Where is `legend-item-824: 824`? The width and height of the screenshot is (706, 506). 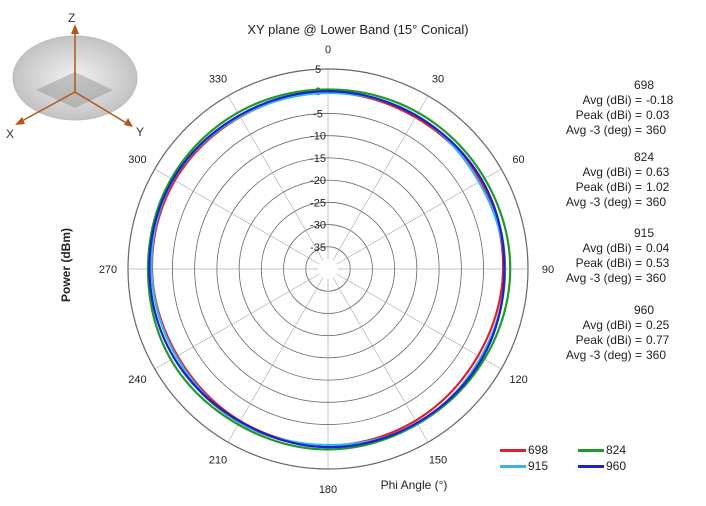 legend-item-824: 824 is located at coordinates (602, 450).